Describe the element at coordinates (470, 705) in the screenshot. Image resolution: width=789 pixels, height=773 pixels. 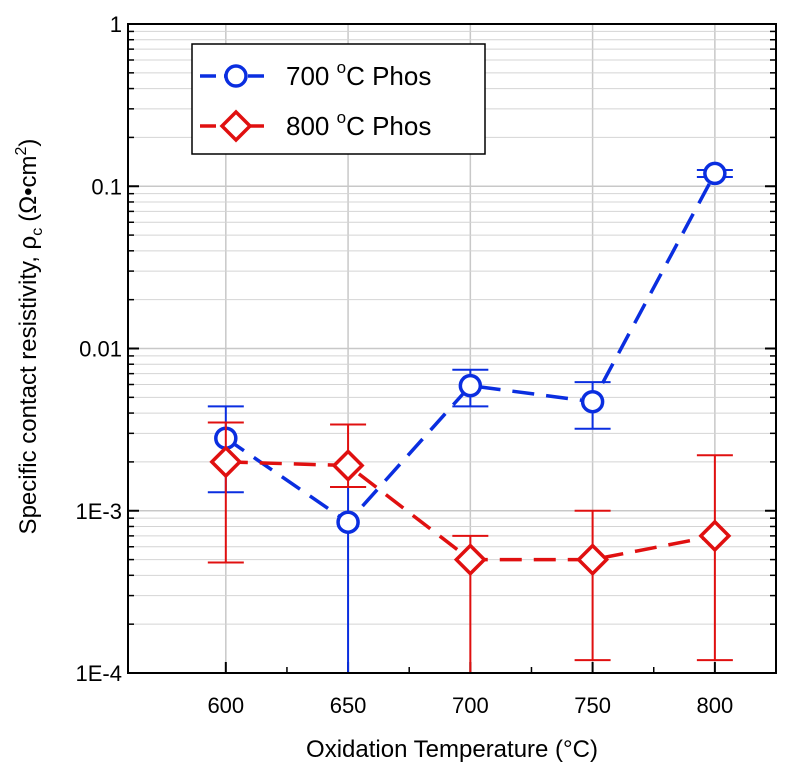
I see `x-tick-label: 700` at that location.